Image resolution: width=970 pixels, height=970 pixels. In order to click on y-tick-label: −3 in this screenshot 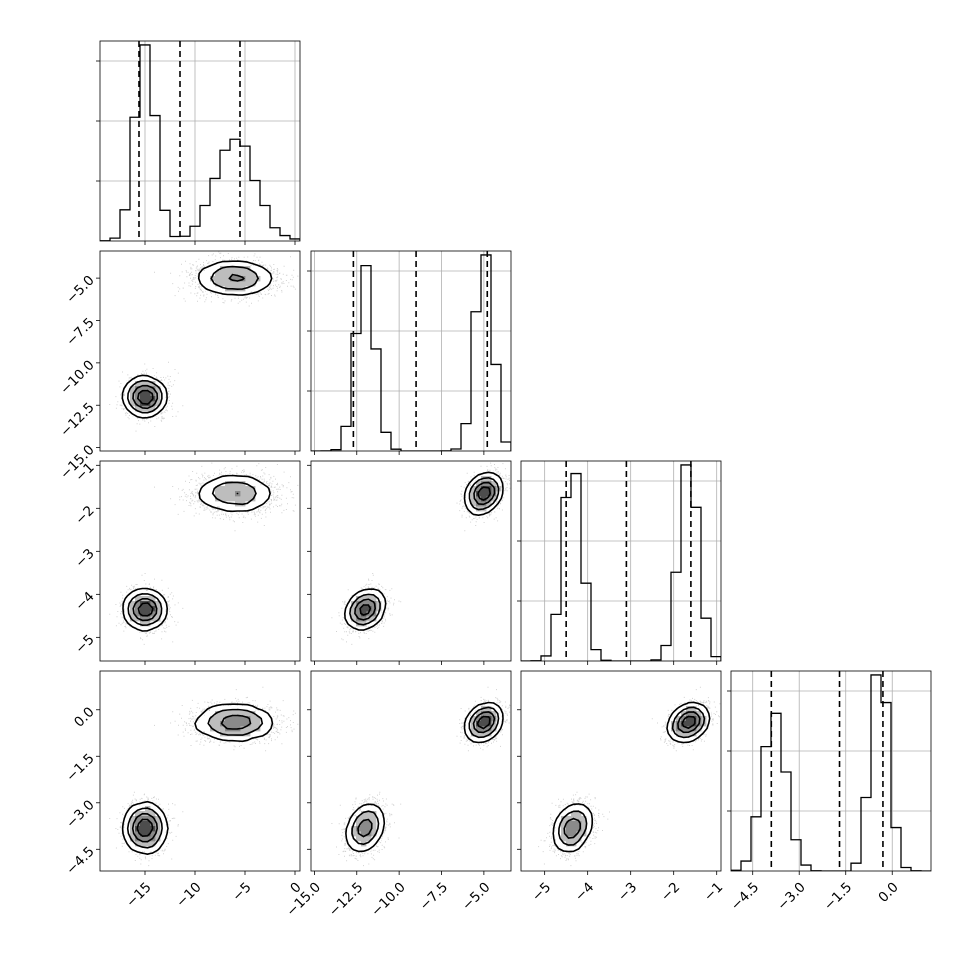, I will do `click(84, 558)`.